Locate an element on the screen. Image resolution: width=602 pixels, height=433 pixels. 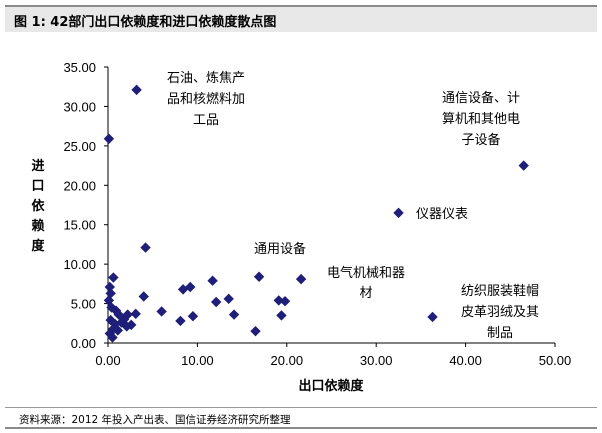
annotation-line: 通用设备 is located at coordinates (280, 249).